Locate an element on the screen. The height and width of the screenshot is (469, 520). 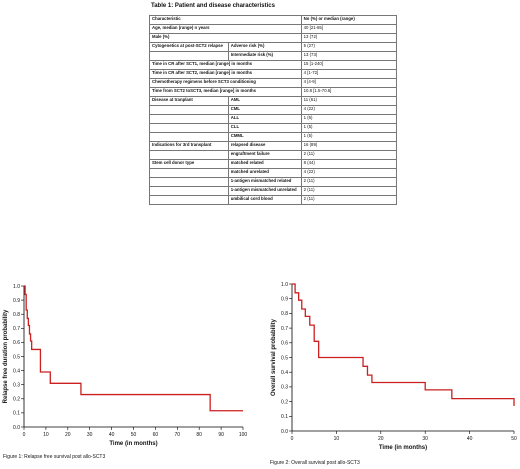
table-cell-c2: relapsed disease is located at coordinates (264, 146).